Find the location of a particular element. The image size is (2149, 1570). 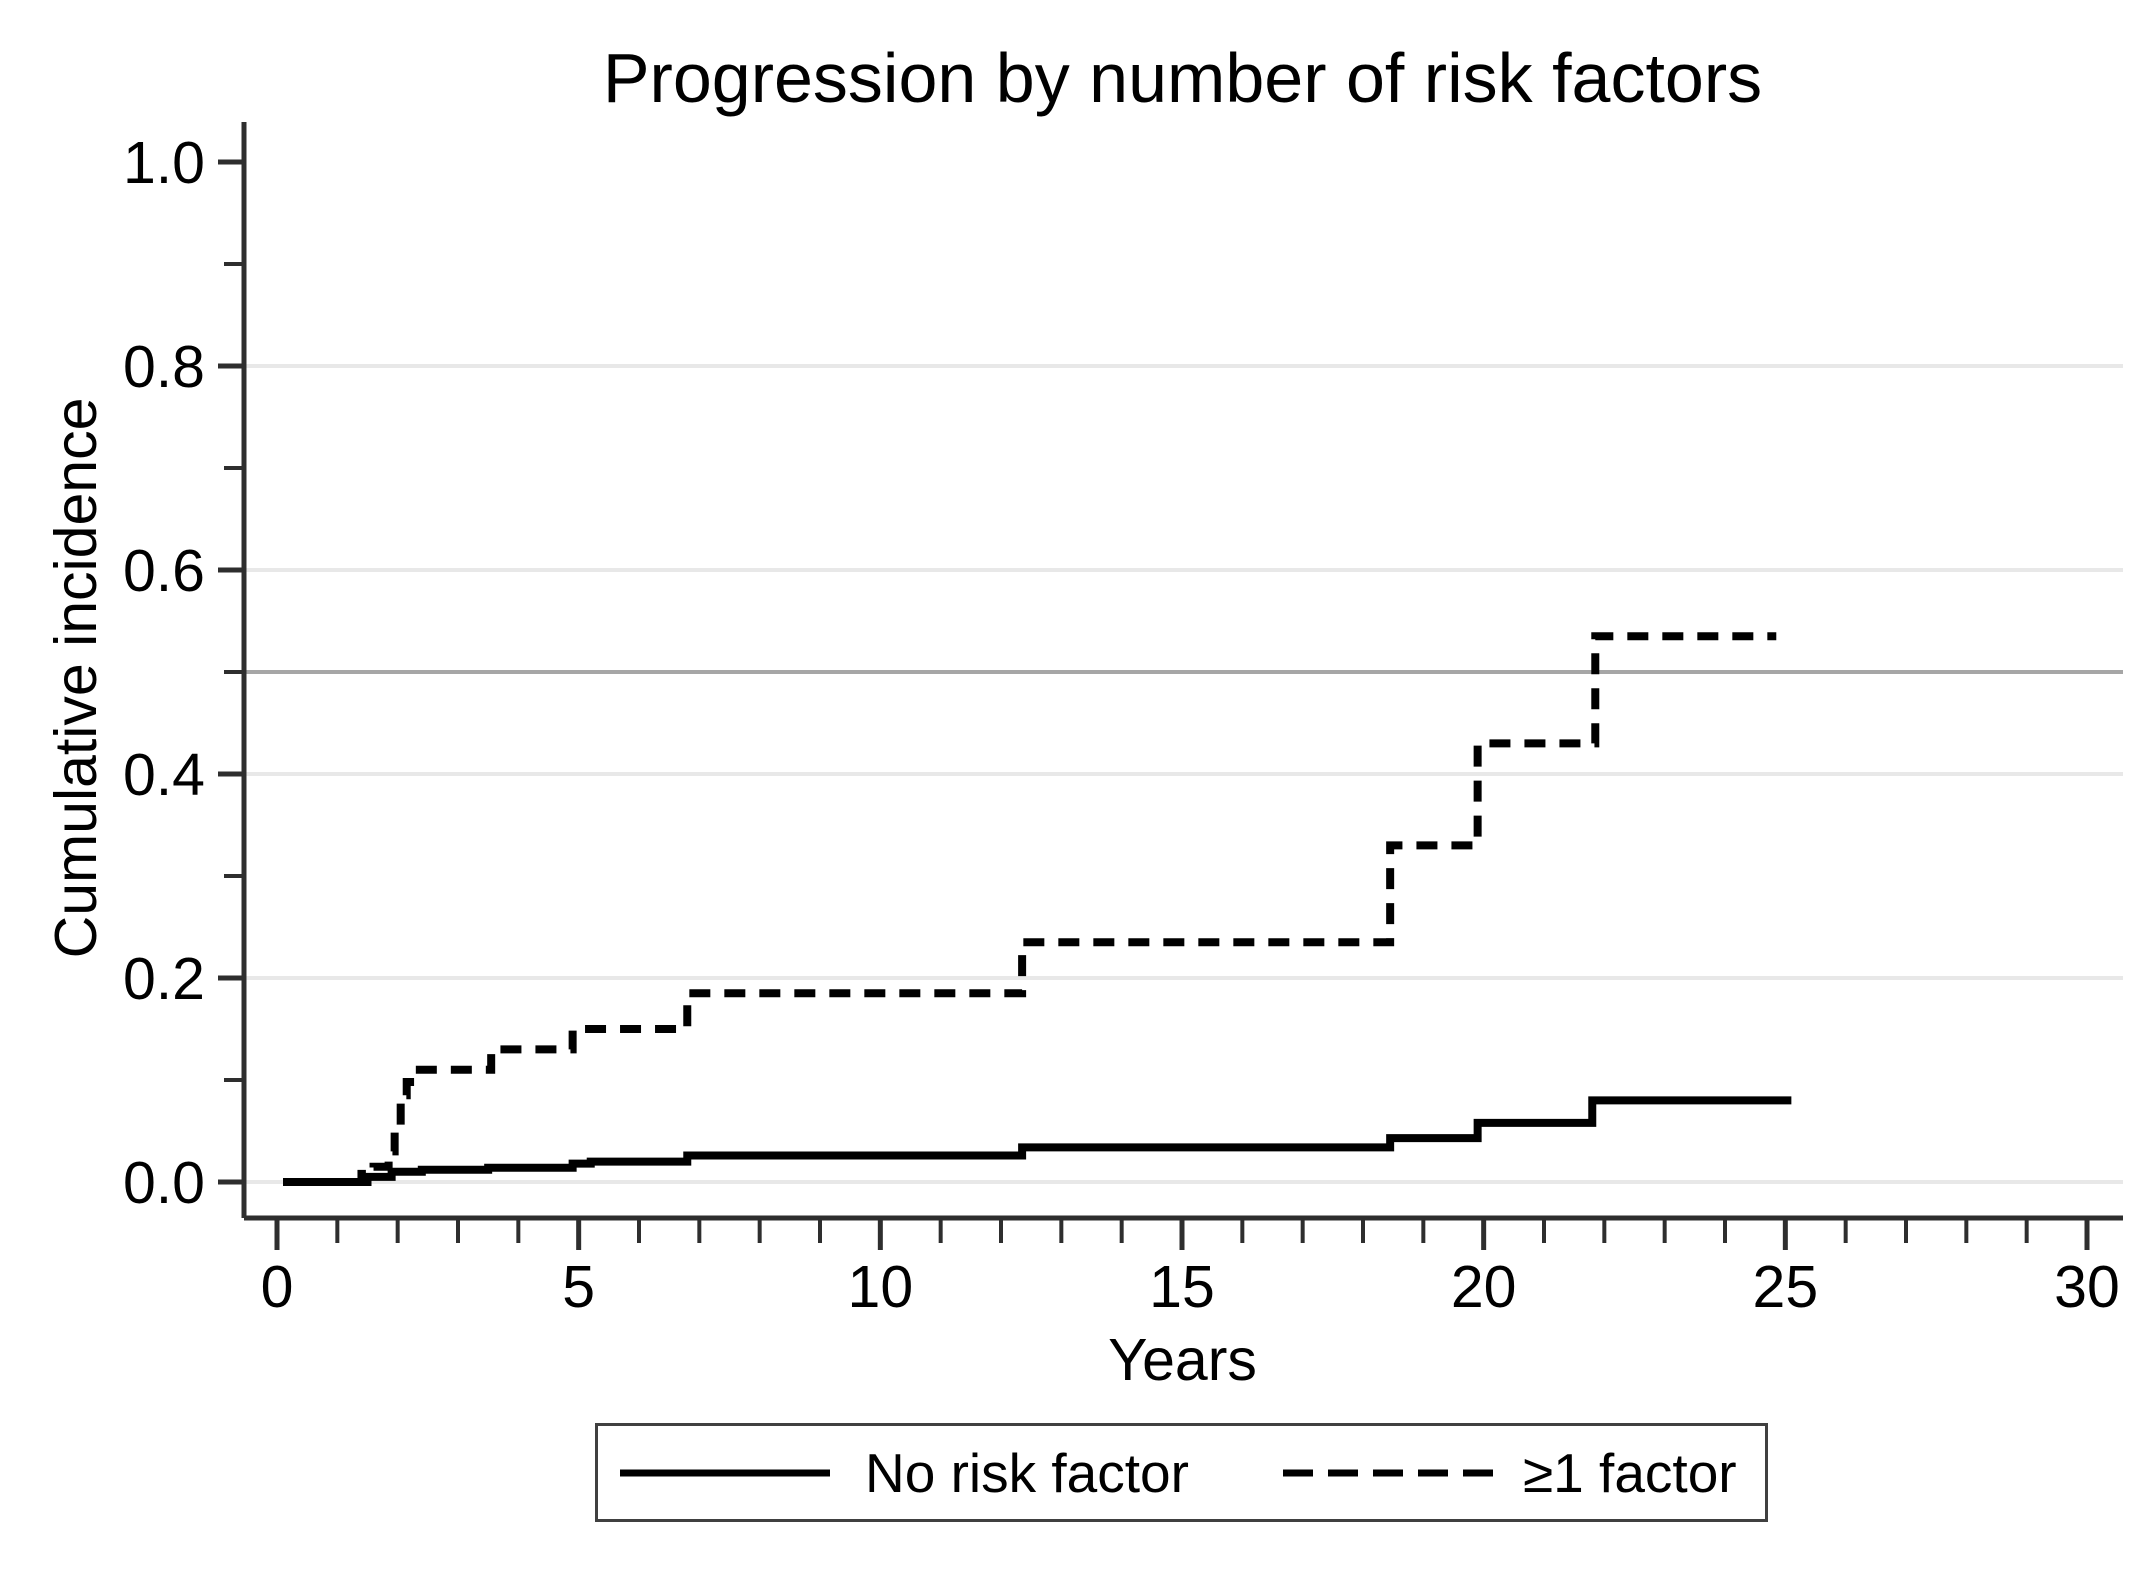

y-tick-label-0.6: 0.6 is located at coordinates (164, 571).